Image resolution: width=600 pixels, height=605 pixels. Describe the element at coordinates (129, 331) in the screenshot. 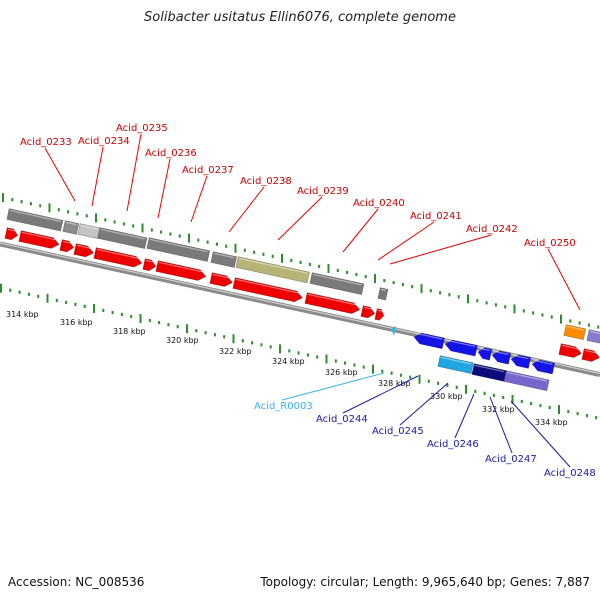

I see `kbp-tick-label: 318 kbp` at that location.